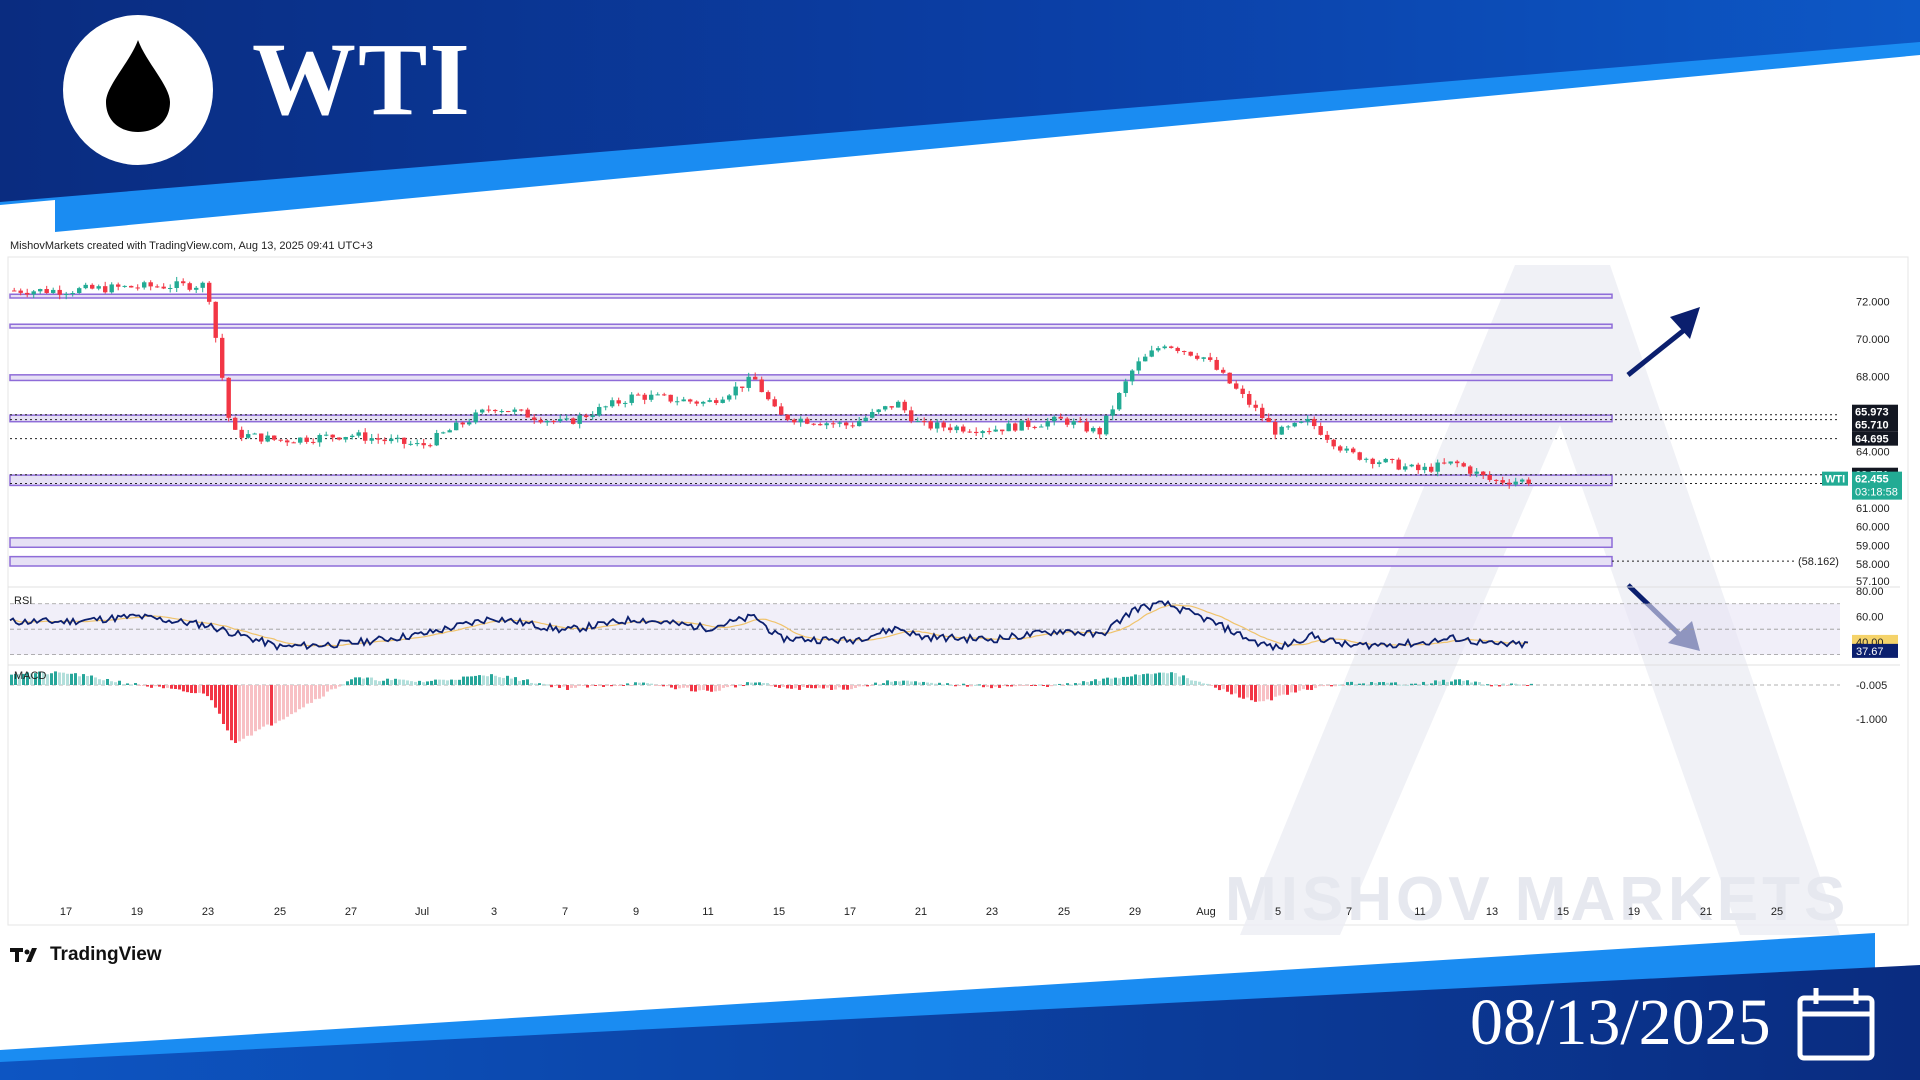 This screenshot has width=1920, height=1080. What do you see at coordinates (494, 912) in the screenshot?
I see `time-tick-label: 3` at bounding box center [494, 912].